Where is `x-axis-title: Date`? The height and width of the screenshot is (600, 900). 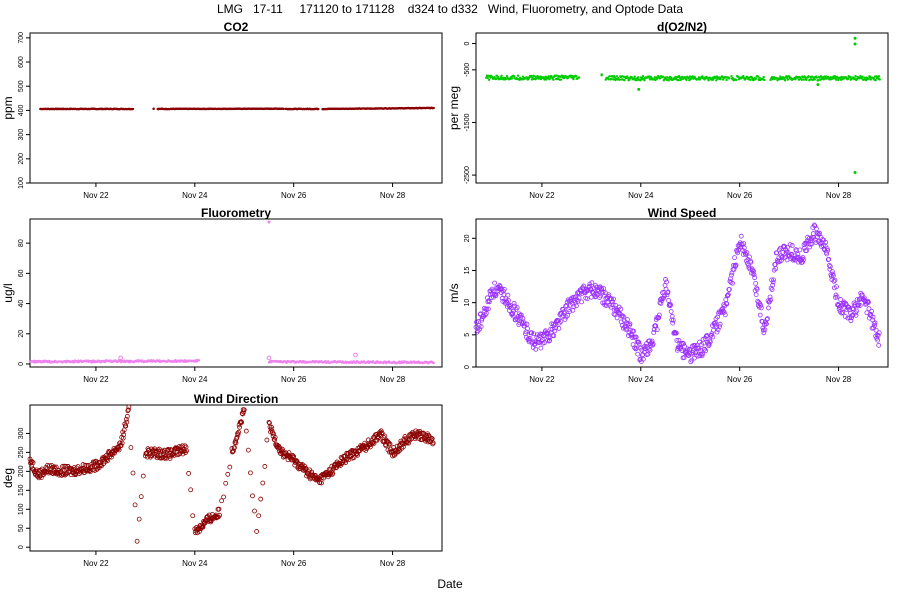
x-axis-title: Date is located at coordinates (450, 584).